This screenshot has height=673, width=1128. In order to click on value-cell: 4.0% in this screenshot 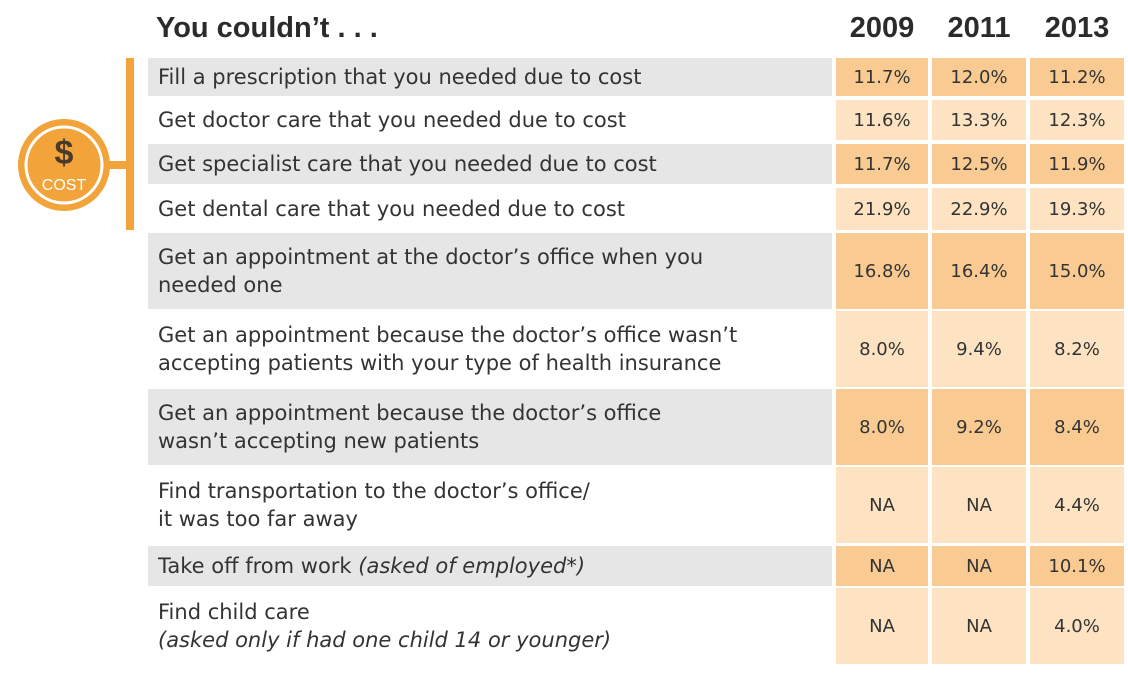, I will do `click(1077, 626)`.